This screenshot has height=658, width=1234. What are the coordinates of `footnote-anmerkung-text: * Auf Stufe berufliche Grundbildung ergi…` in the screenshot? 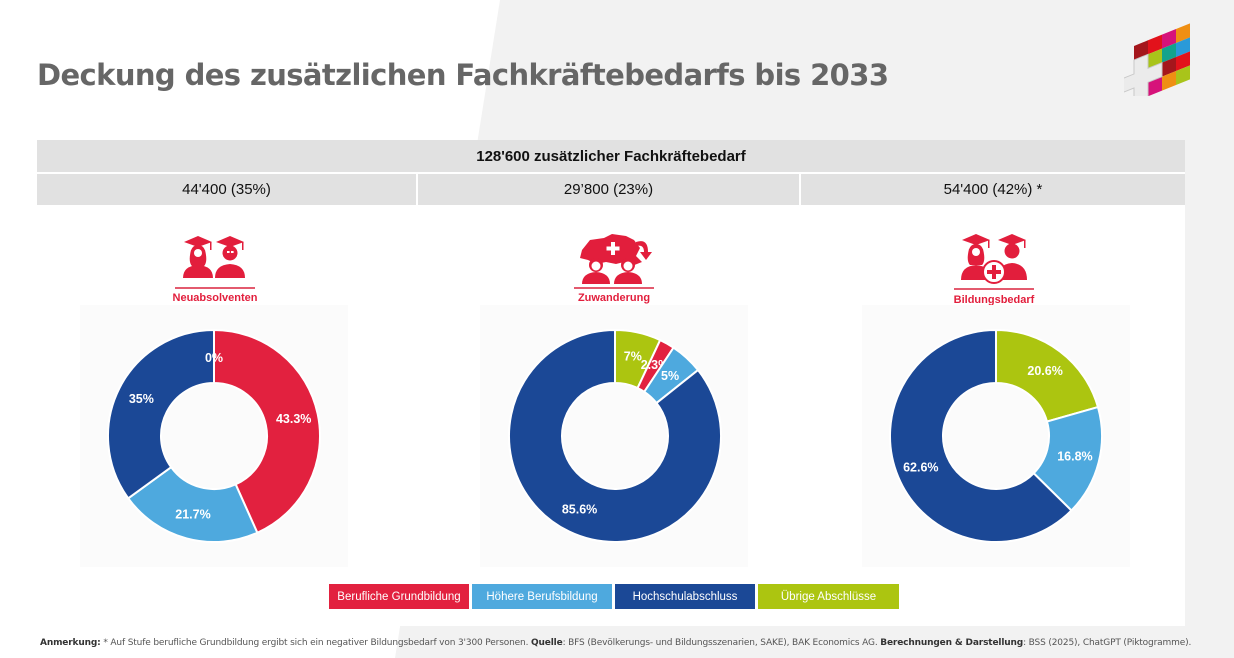 It's located at (316, 643).